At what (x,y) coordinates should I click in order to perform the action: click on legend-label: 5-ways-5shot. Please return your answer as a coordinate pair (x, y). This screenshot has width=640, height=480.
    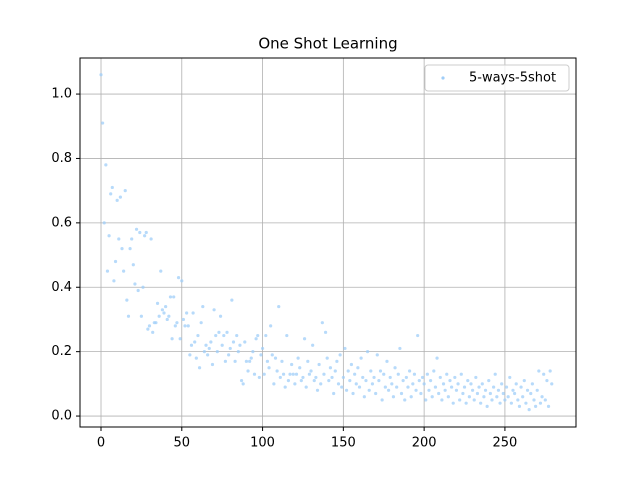
    Looking at the image, I should click on (512, 78).